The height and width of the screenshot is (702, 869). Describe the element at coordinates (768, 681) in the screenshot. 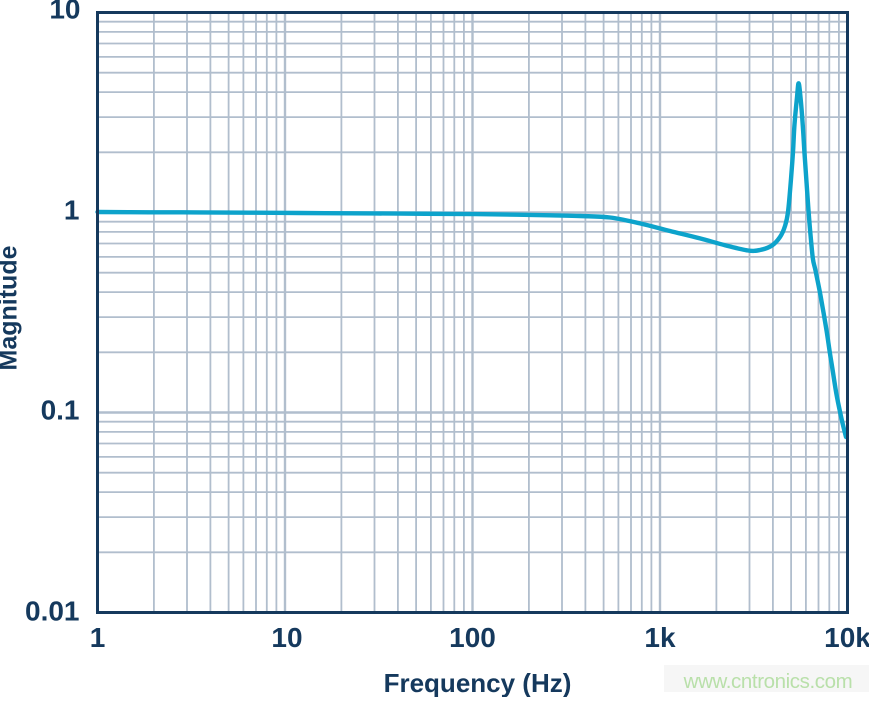

I see `svg-text: www.cntronics.com` at that location.